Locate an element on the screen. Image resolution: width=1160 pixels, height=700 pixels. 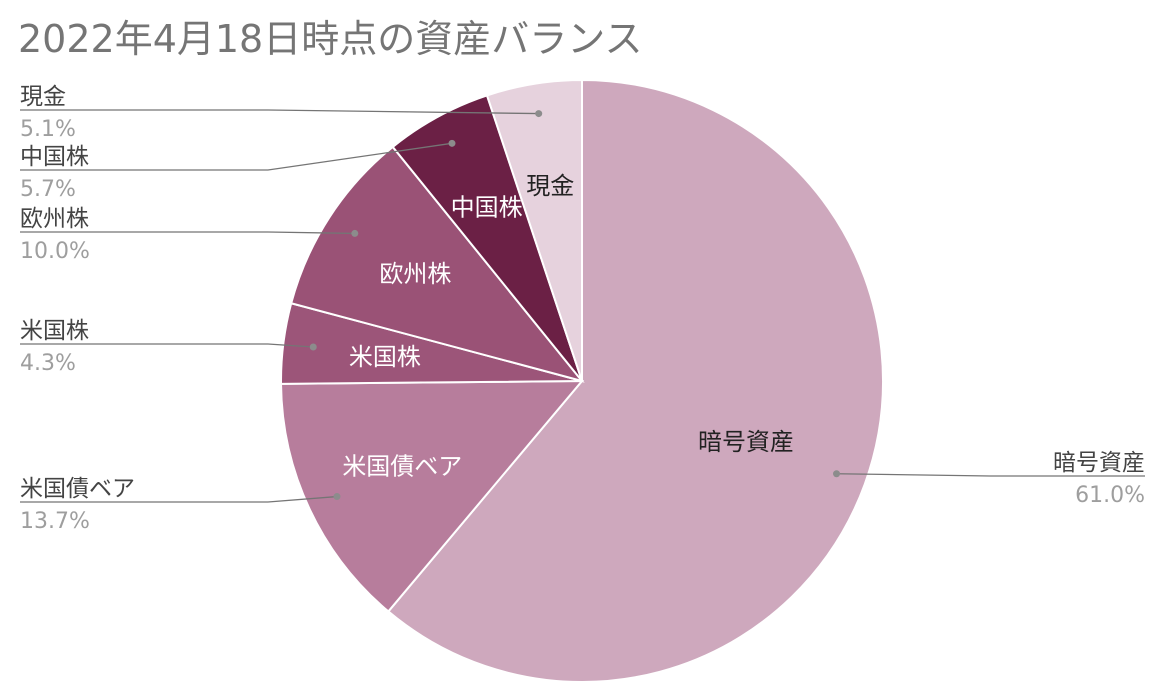
slice-2-callout-percent: 4.3% is located at coordinates (48, 363).